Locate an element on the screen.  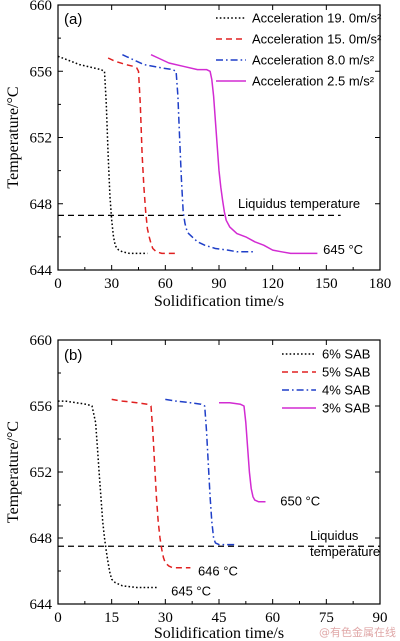
liquidus-label-b: Liquidus is located at coordinates (334, 535).